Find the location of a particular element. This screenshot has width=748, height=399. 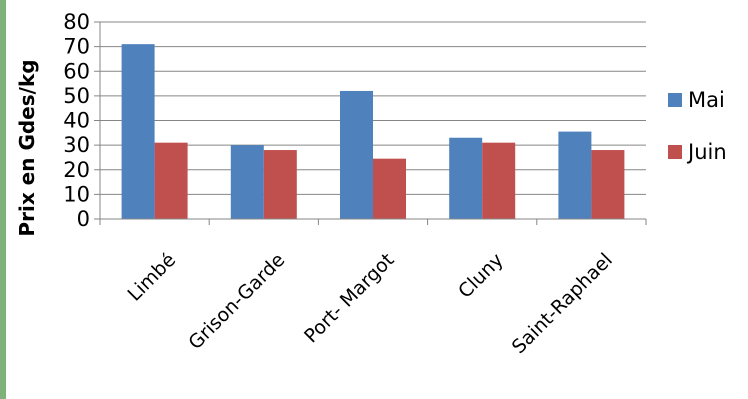

y-tick-label: 60 is located at coordinates (76, 71).